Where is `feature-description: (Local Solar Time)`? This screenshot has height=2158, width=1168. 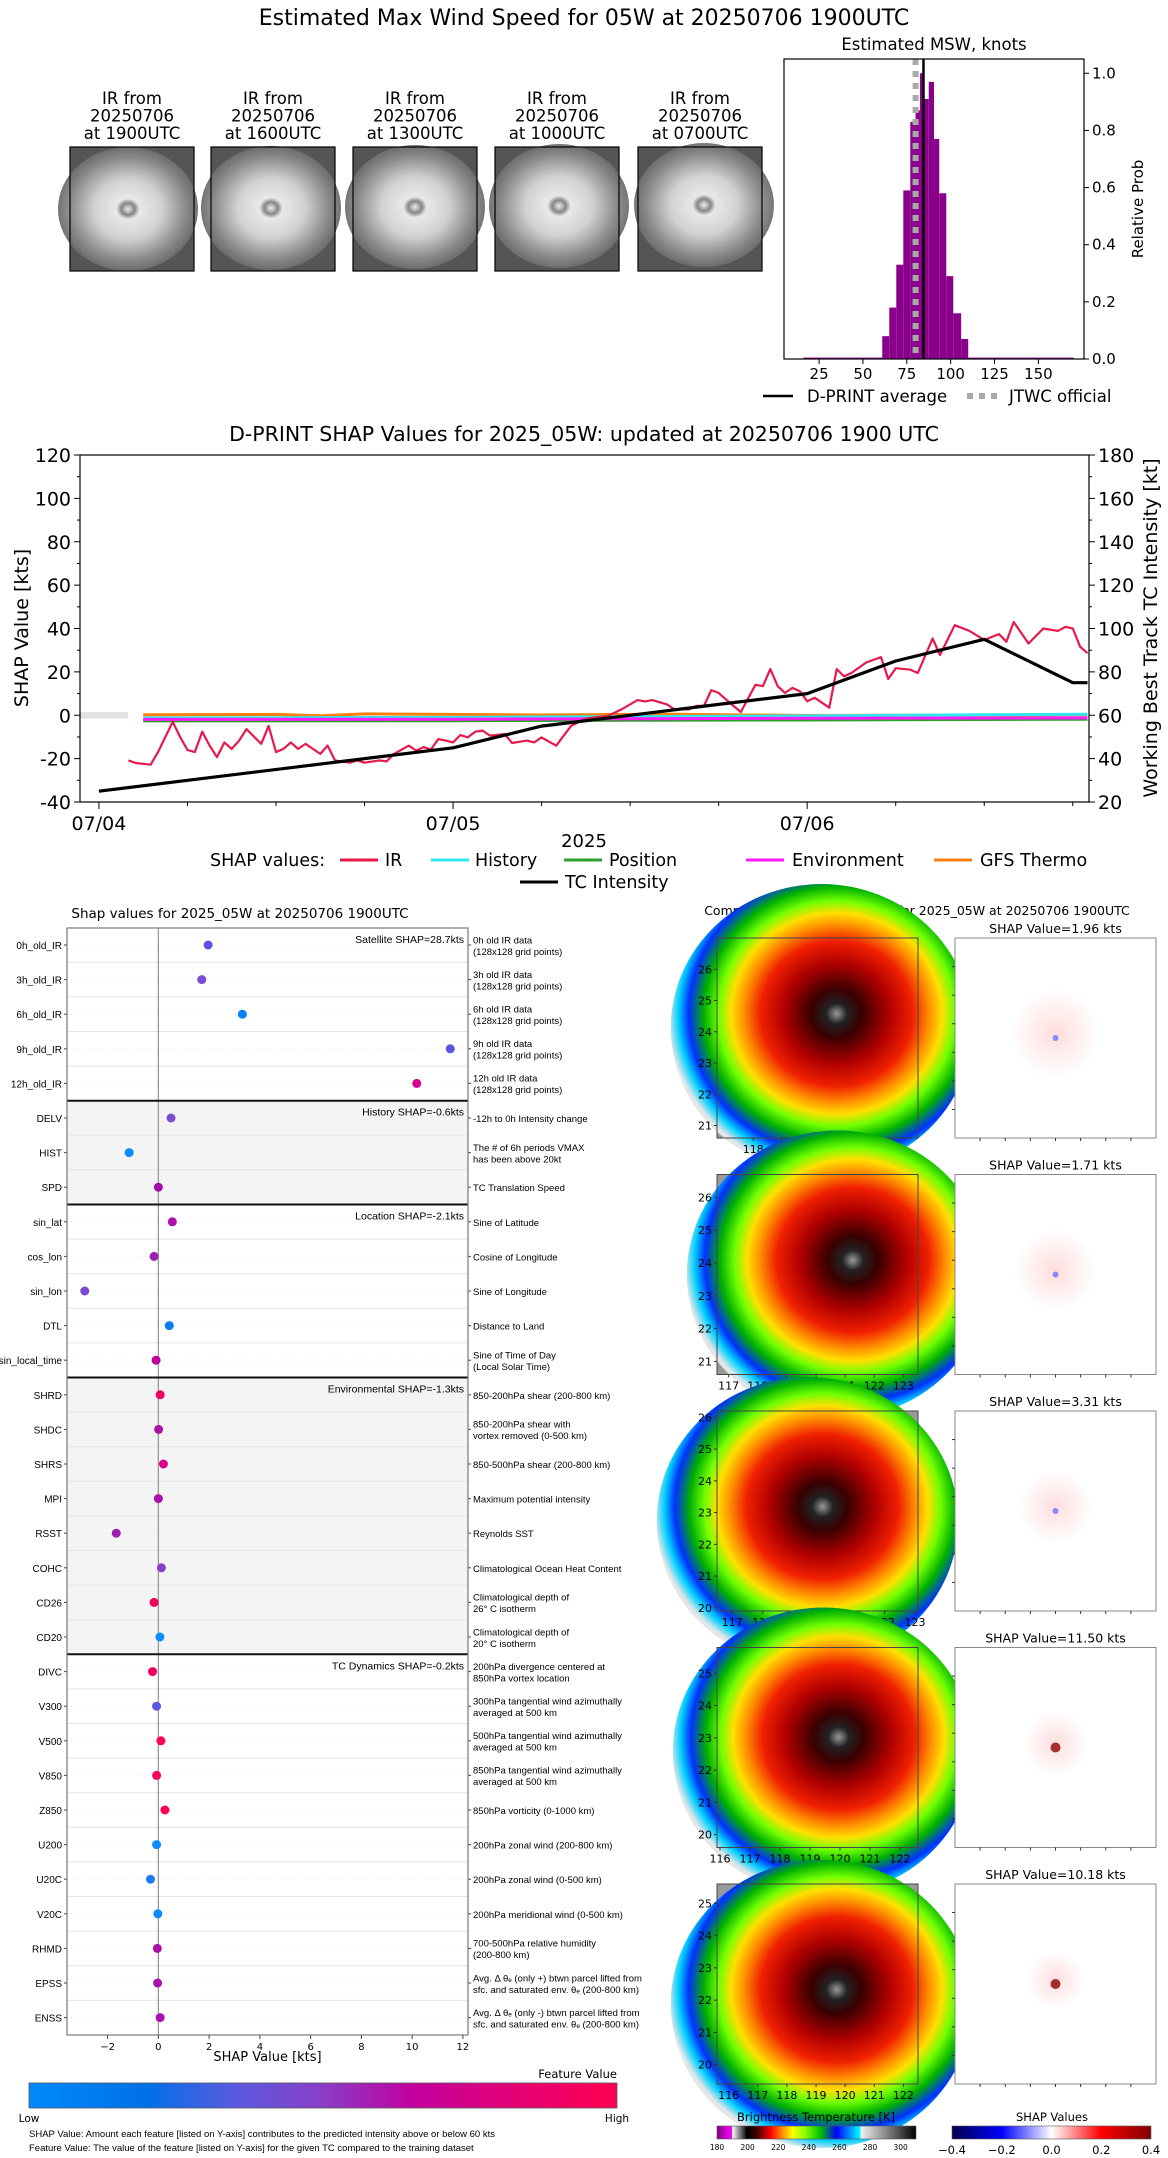 feature-description: (Local Solar Time) is located at coordinates (511, 1367).